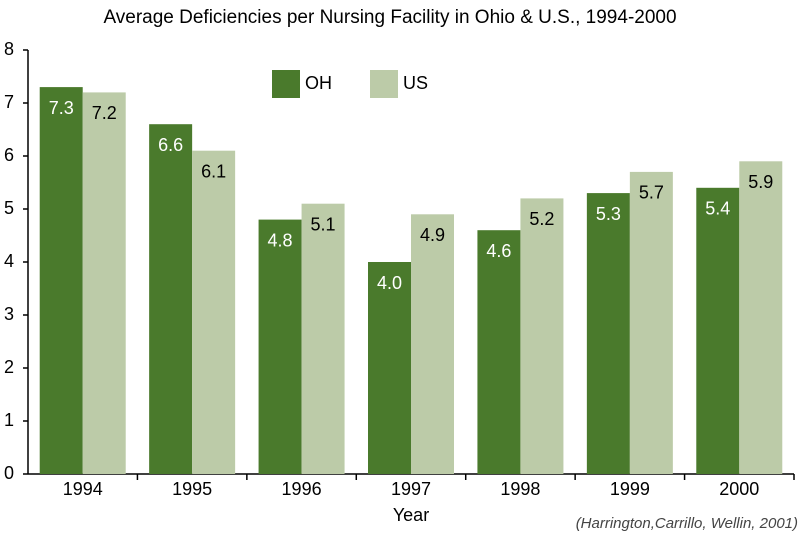 The width and height of the screenshot is (801, 538). What do you see at coordinates (9, 208) in the screenshot?
I see `y-tick-label: 5` at bounding box center [9, 208].